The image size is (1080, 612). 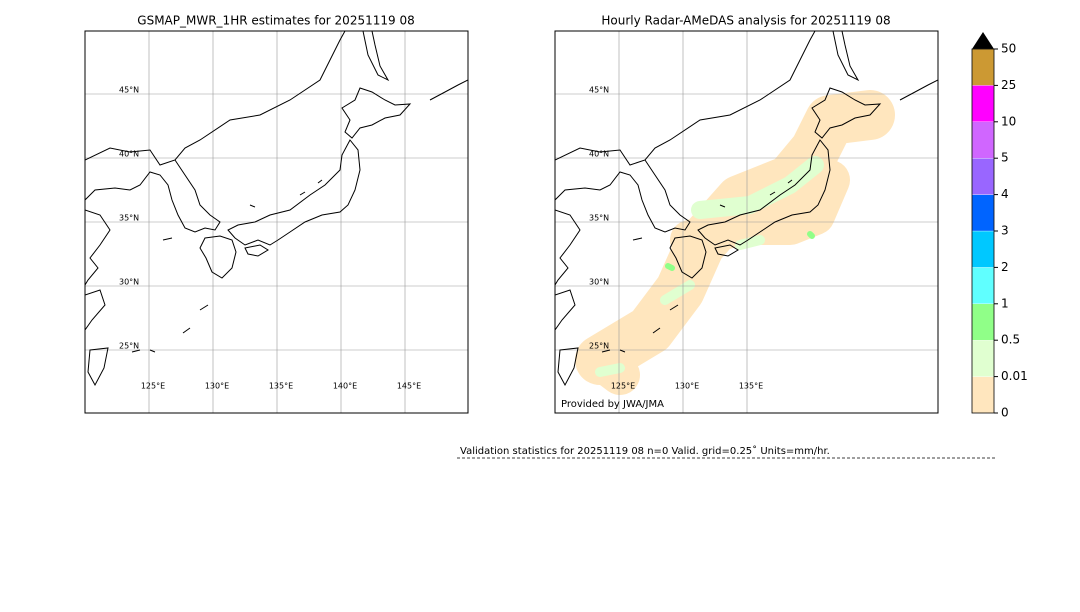 I want to click on precip-area, so click(x=735, y=242).